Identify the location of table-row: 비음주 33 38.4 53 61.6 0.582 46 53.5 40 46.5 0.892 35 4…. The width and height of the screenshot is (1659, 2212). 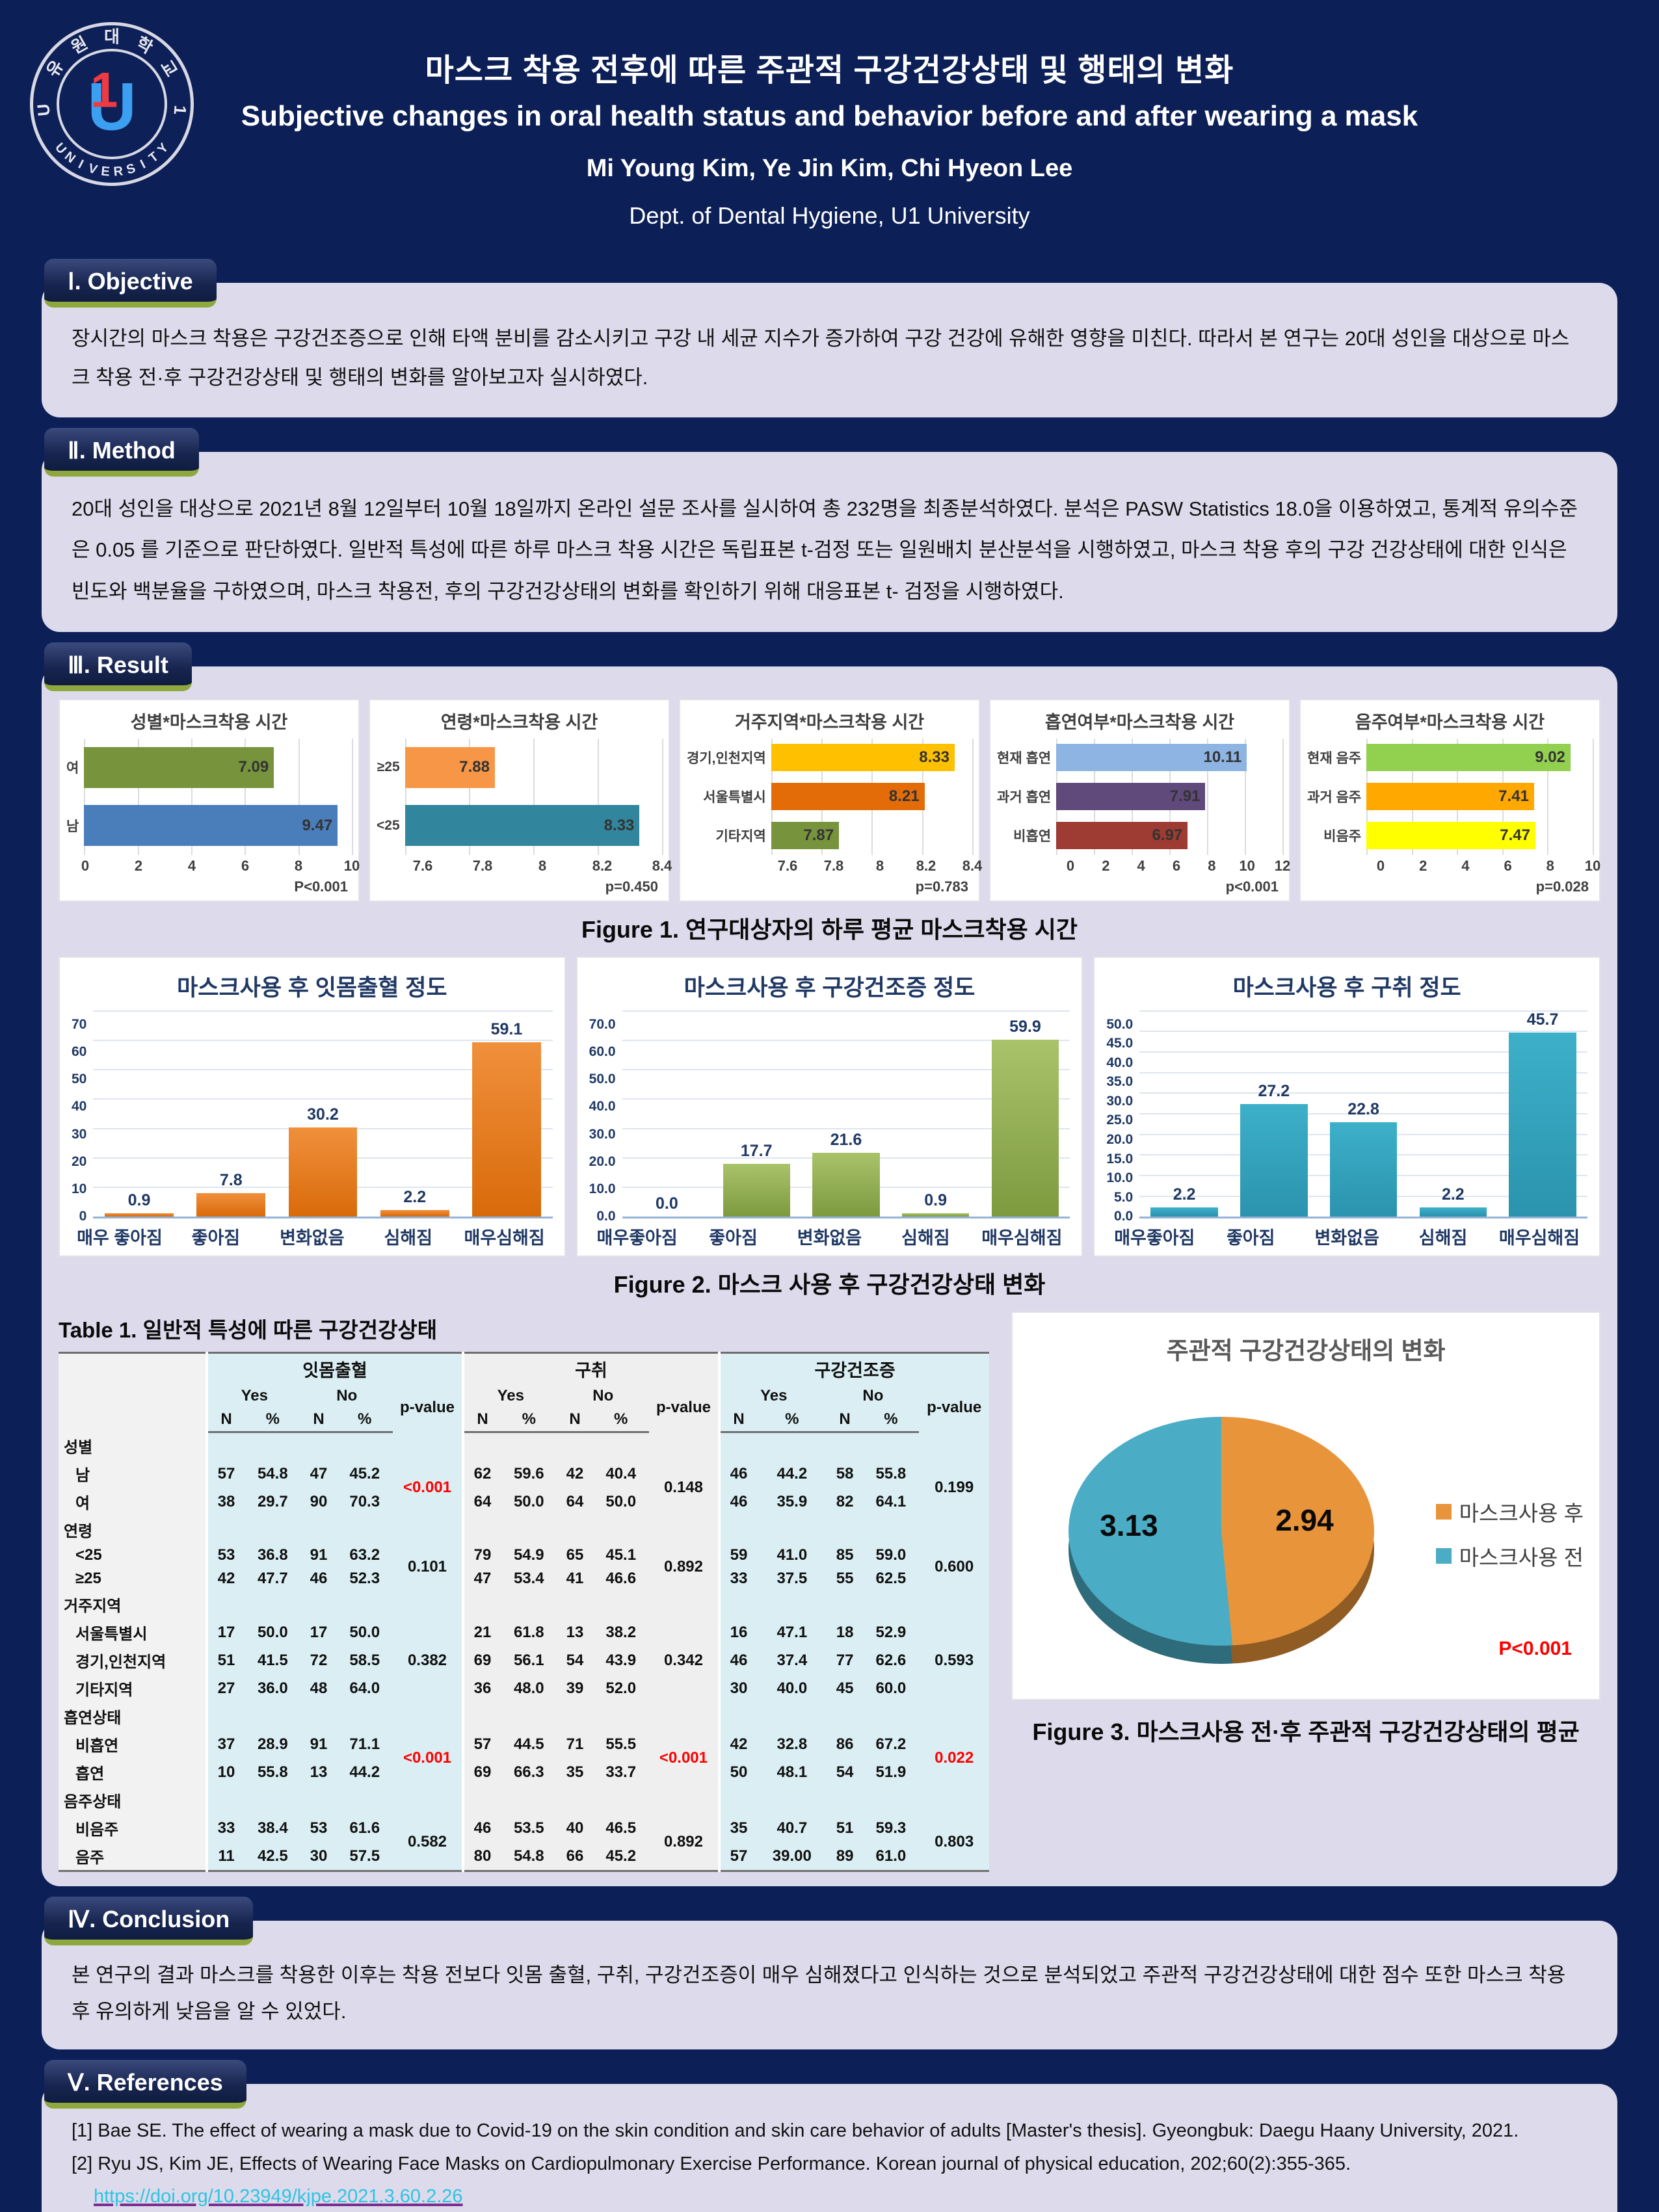
(524, 1843).